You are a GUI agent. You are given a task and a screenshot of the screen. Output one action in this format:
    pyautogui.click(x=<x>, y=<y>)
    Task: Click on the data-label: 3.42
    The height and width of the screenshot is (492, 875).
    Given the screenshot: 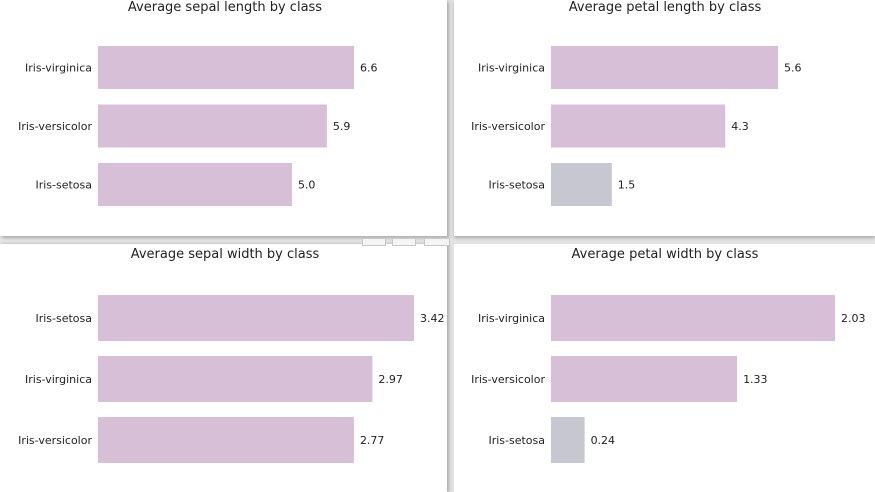 What is the action you would take?
    pyautogui.click(x=432, y=318)
    